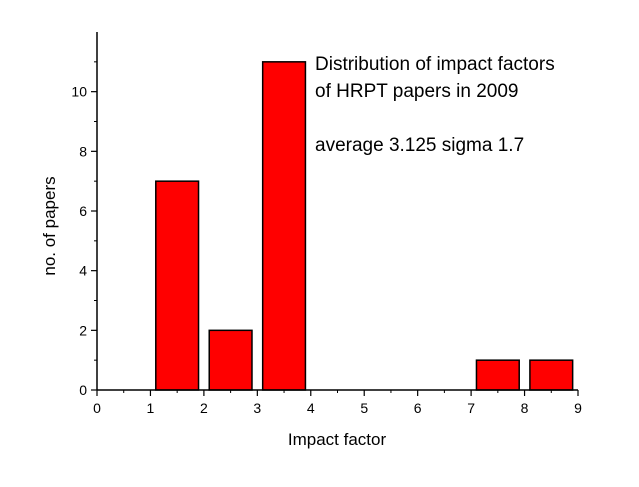  What do you see at coordinates (471, 408) in the screenshot?
I see `x-tick-label-7: 7` at bounding box center [471, 408].